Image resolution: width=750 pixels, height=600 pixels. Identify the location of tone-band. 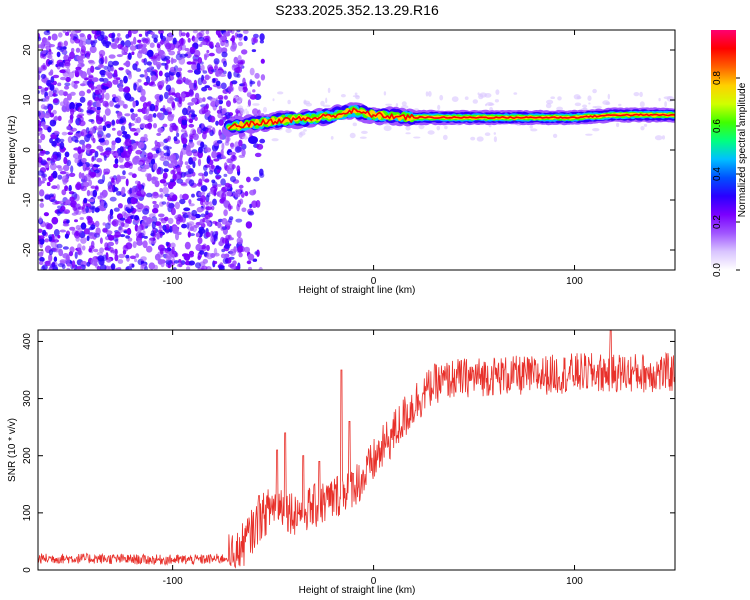
(451, 118).